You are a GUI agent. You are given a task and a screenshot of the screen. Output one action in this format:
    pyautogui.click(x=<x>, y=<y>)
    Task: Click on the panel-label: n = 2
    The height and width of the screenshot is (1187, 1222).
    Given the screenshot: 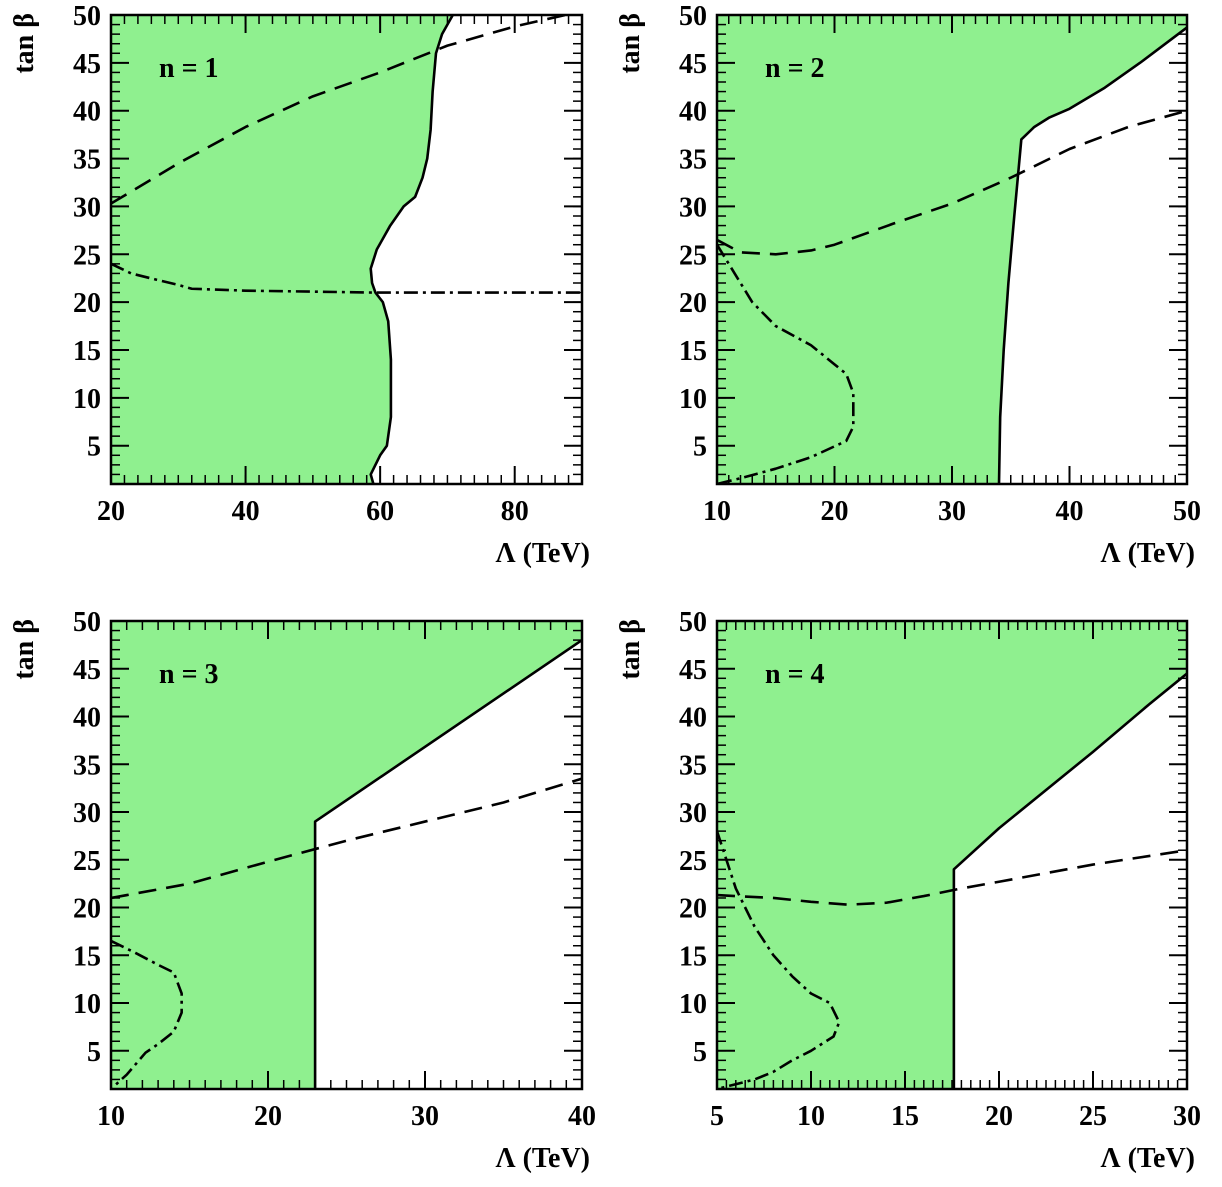 What is the action you would take?
    pyautogui.click(x=795, y=68)
    